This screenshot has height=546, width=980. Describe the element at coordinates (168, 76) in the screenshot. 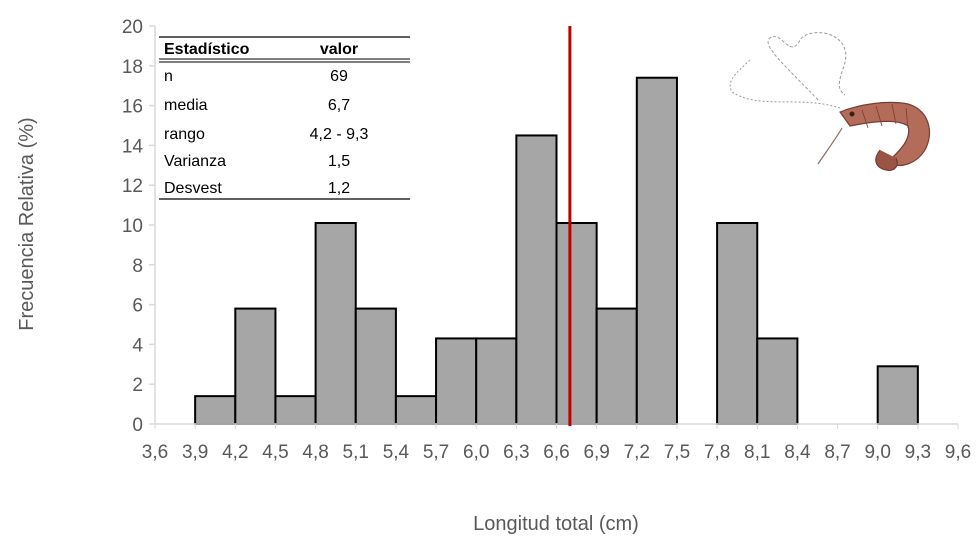

I see `stats-row-label: n` at that location.